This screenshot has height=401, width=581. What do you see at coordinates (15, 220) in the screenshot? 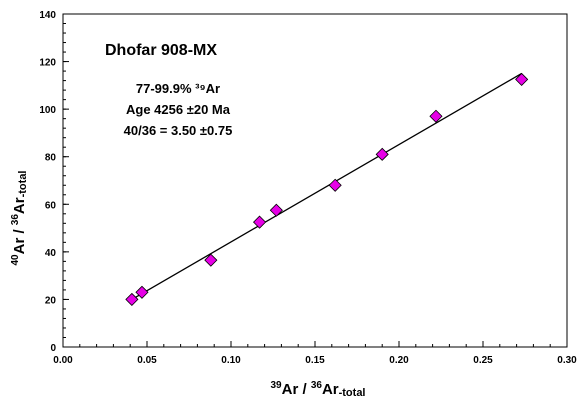
I see `y-axis-title-sup2: 36` at bounding box center [15, 220].